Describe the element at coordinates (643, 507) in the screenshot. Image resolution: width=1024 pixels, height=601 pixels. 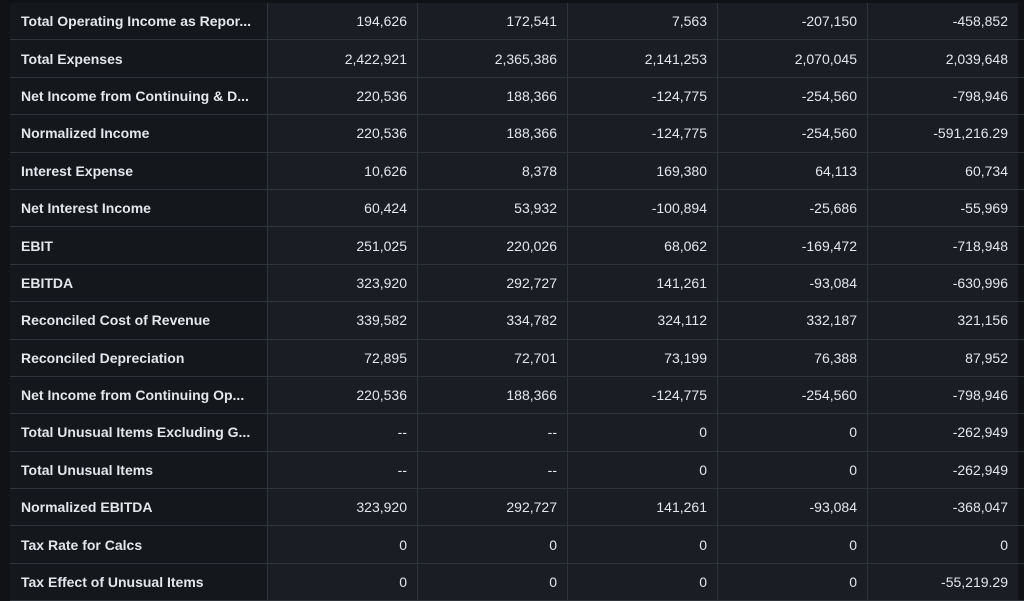
I see `table-cell: 141,261` at that location.